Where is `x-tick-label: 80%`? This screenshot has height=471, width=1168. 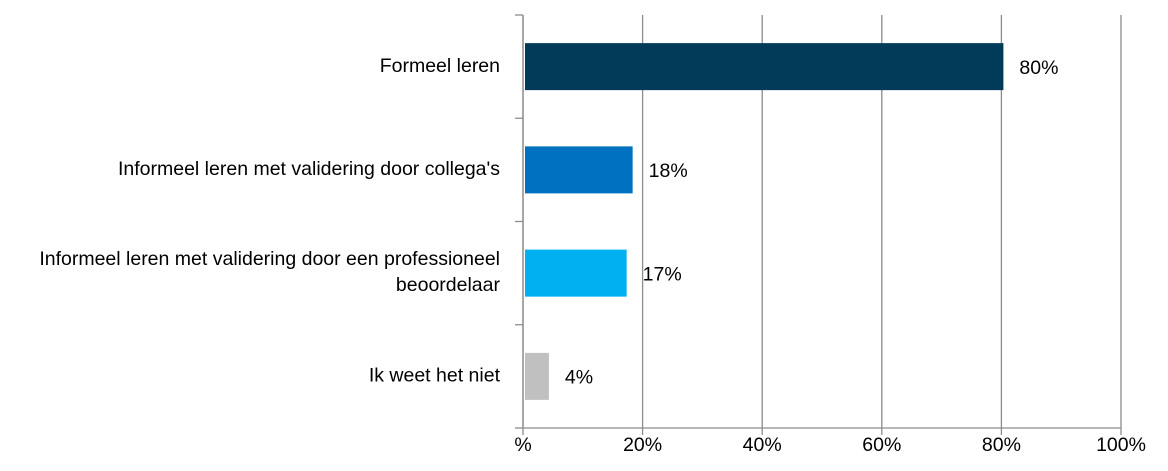 x-tick-label: 80% is located at coordinates (1001, 445).